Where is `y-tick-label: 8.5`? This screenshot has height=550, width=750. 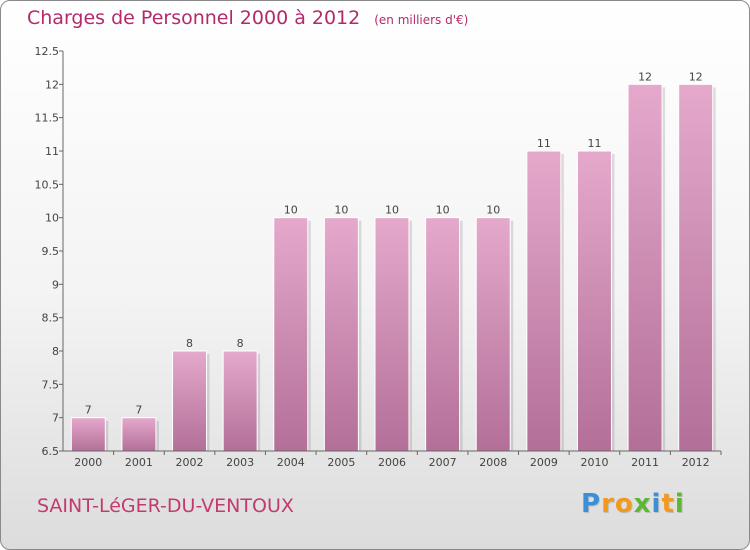 y-tick-label: 8.5 is located at coordinates (51, 318).